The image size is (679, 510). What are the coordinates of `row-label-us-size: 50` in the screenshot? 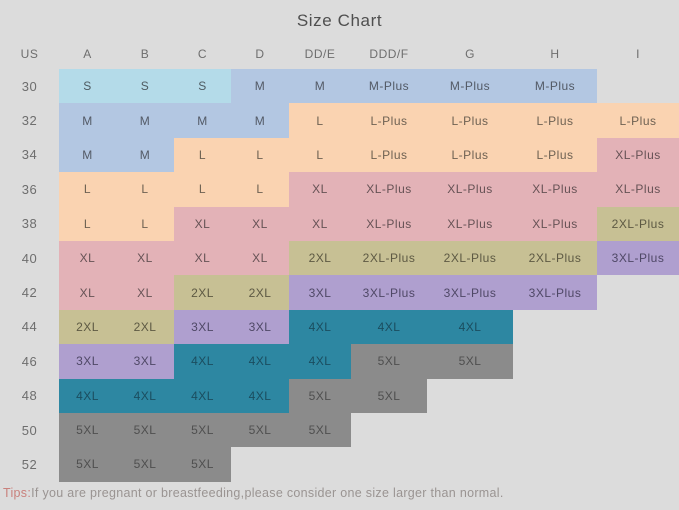 It's located at (29, 430).